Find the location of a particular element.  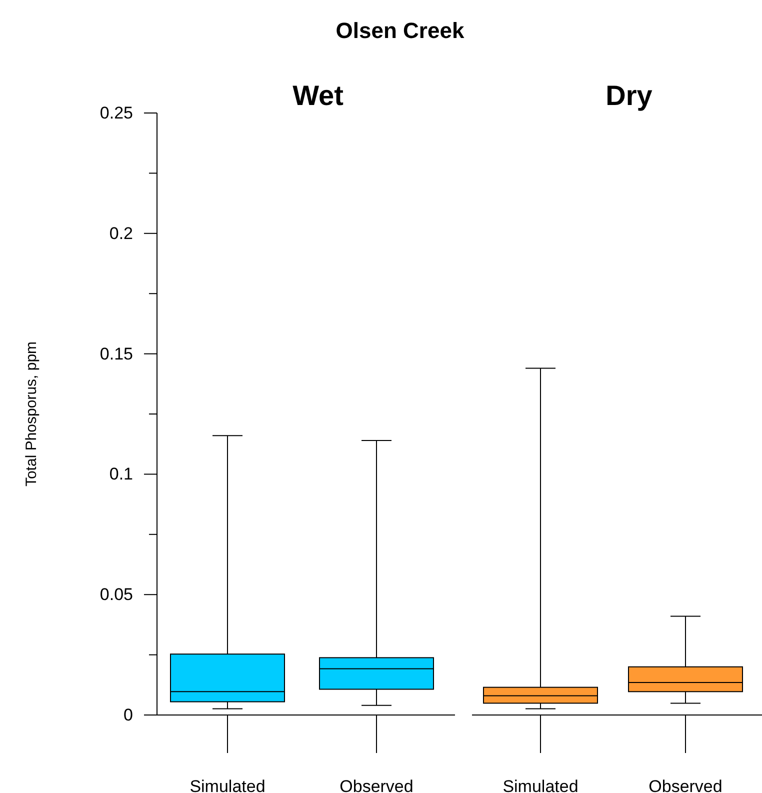

chart-subtitle: Wet is located at coordinates (318, 95).